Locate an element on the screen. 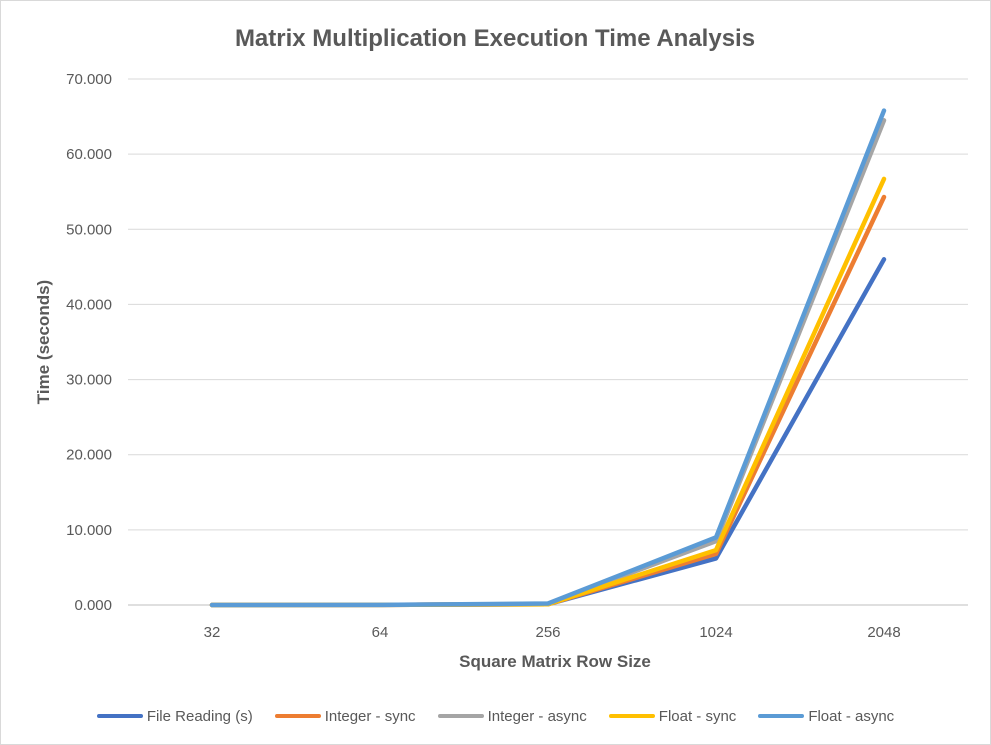 This screenshot has width=991, height=745. y-tick-label: 30.000 is located at coordinates (89, 380).